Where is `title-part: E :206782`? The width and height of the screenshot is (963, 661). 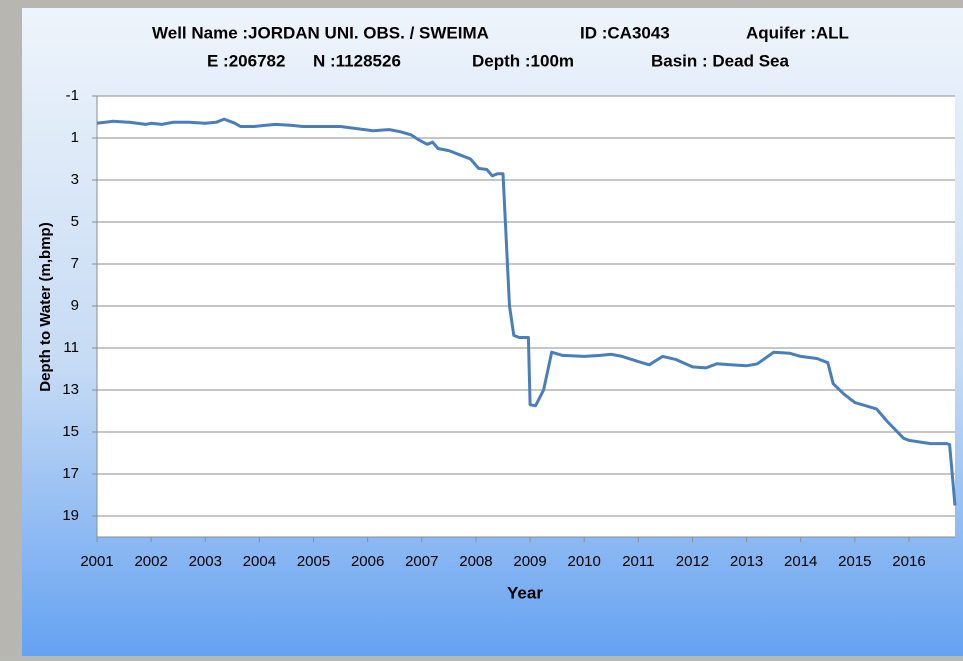
title-part: E :206782 is located at coordinates (246, 60).